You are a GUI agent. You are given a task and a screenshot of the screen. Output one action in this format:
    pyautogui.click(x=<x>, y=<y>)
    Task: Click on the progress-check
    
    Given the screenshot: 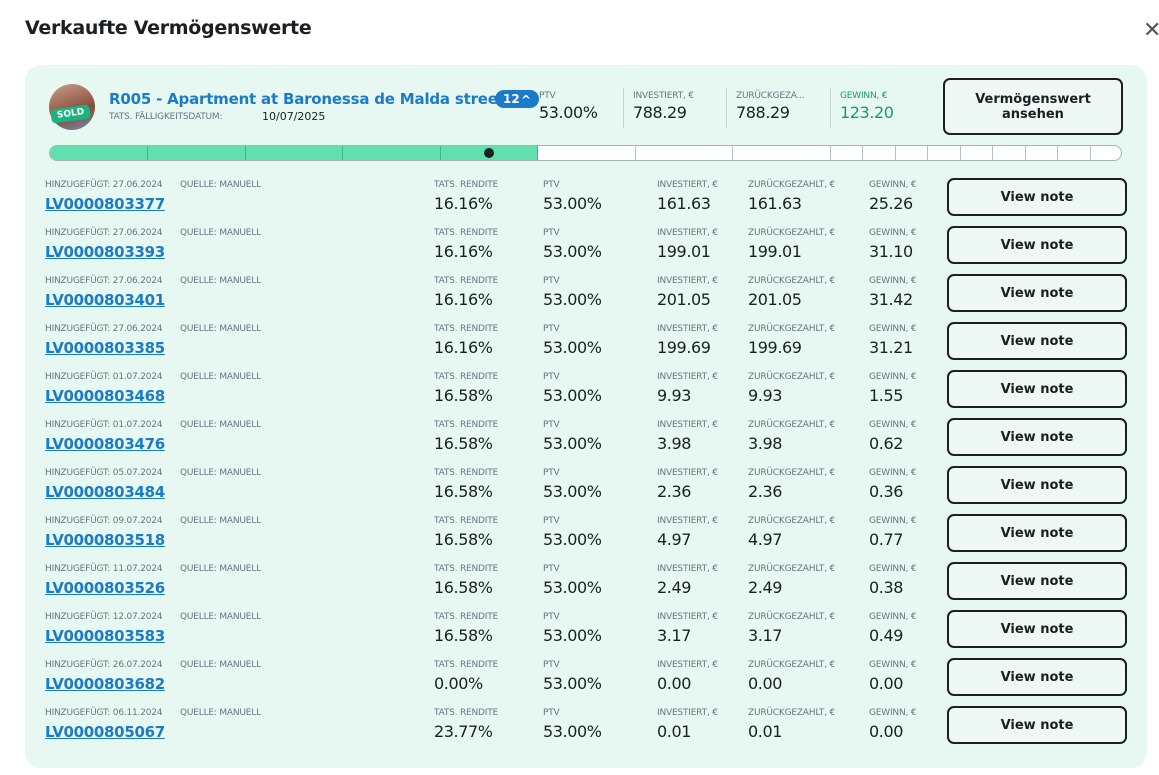 What is the action you would take?
    pyautogui.click(x=489, y=153)
    